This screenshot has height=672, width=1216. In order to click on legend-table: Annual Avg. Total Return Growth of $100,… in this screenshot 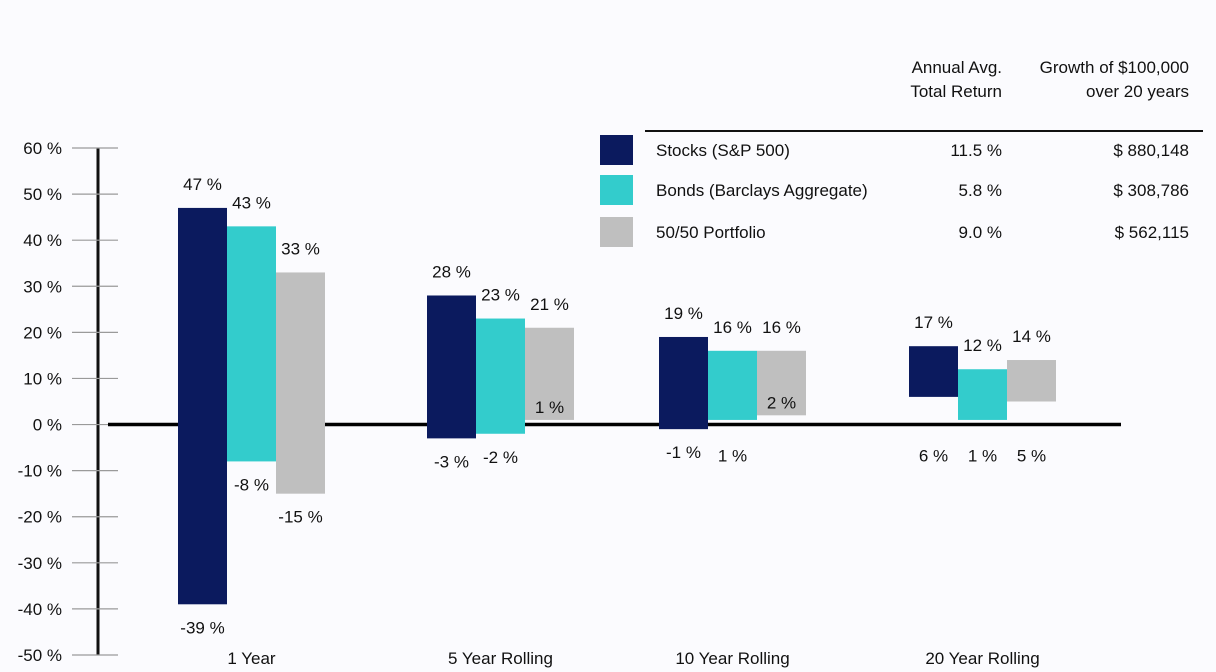, I will do `click(901, 152)`.